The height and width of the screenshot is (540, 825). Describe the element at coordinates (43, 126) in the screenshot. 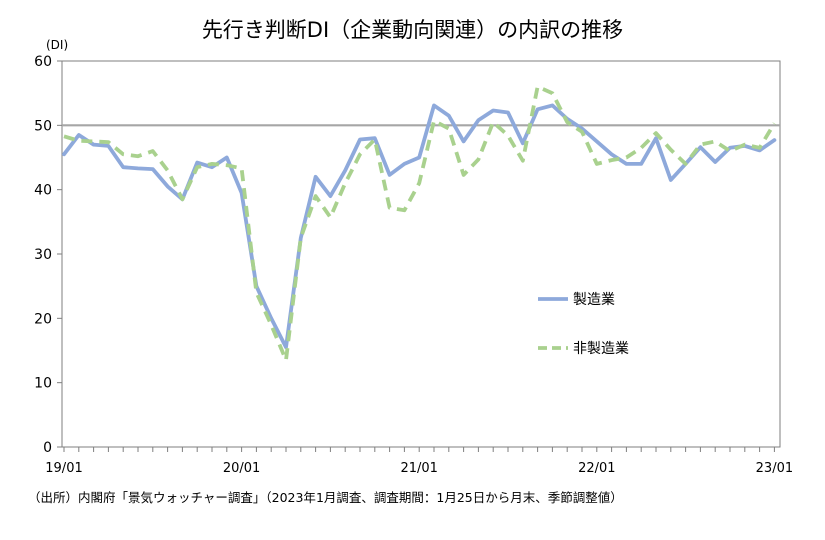

I see `y-tick-label: 50` at that location.